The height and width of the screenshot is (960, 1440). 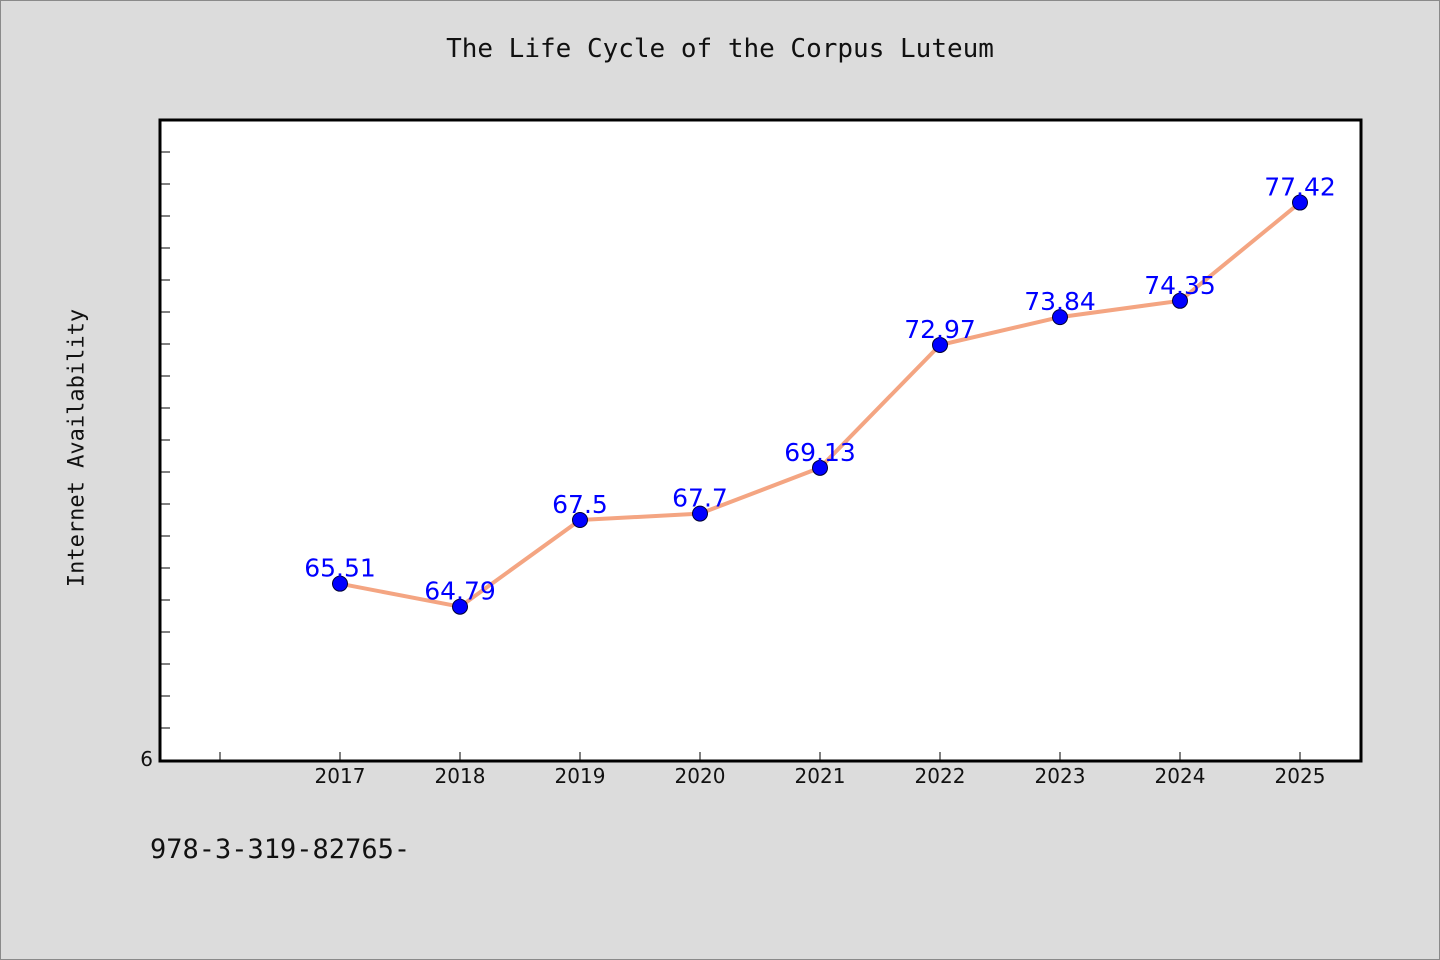 I want to click on x-tick-label: 2024, so click(x=1180, y=776).